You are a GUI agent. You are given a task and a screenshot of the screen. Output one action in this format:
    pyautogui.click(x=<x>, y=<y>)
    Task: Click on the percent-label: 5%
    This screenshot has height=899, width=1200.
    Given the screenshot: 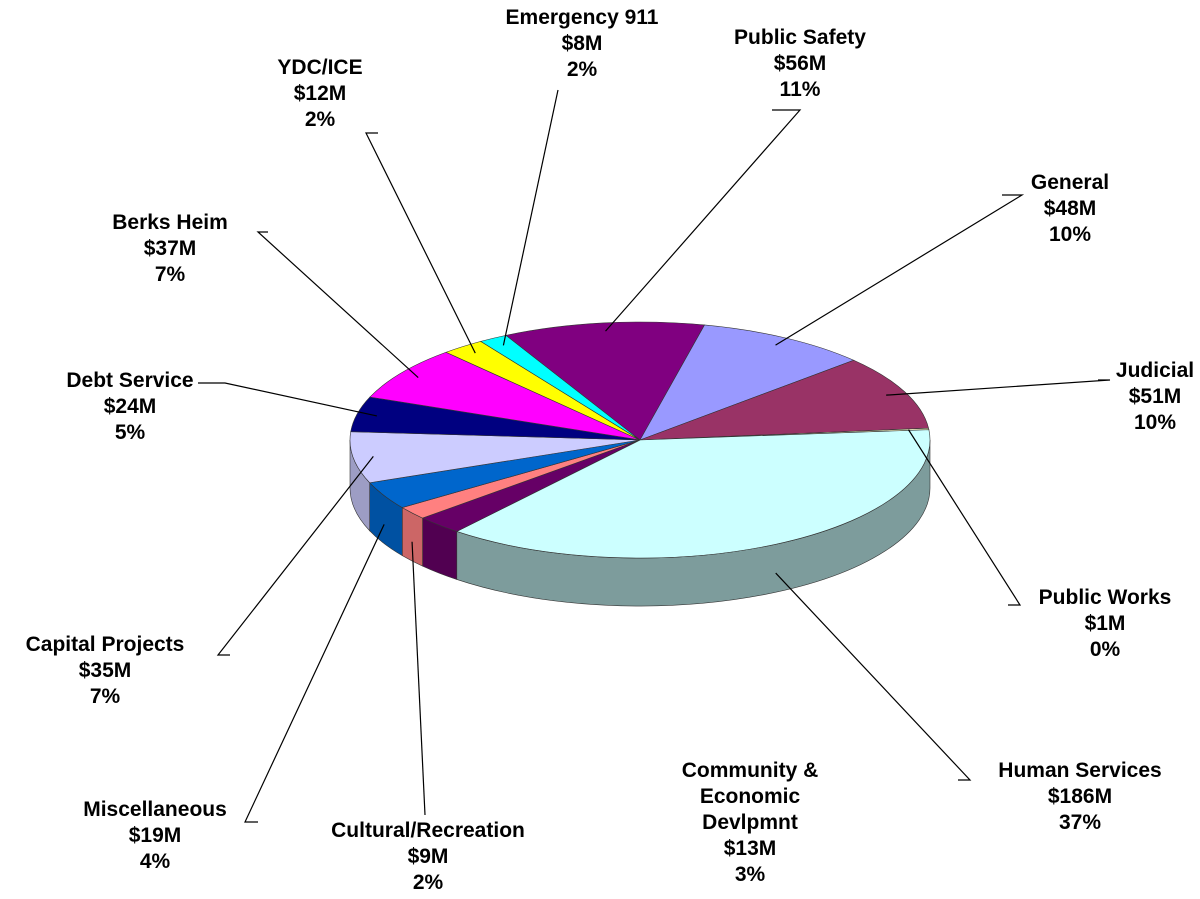 What is the action you would take?
    pyautogui.click(x=130, y=432)
    